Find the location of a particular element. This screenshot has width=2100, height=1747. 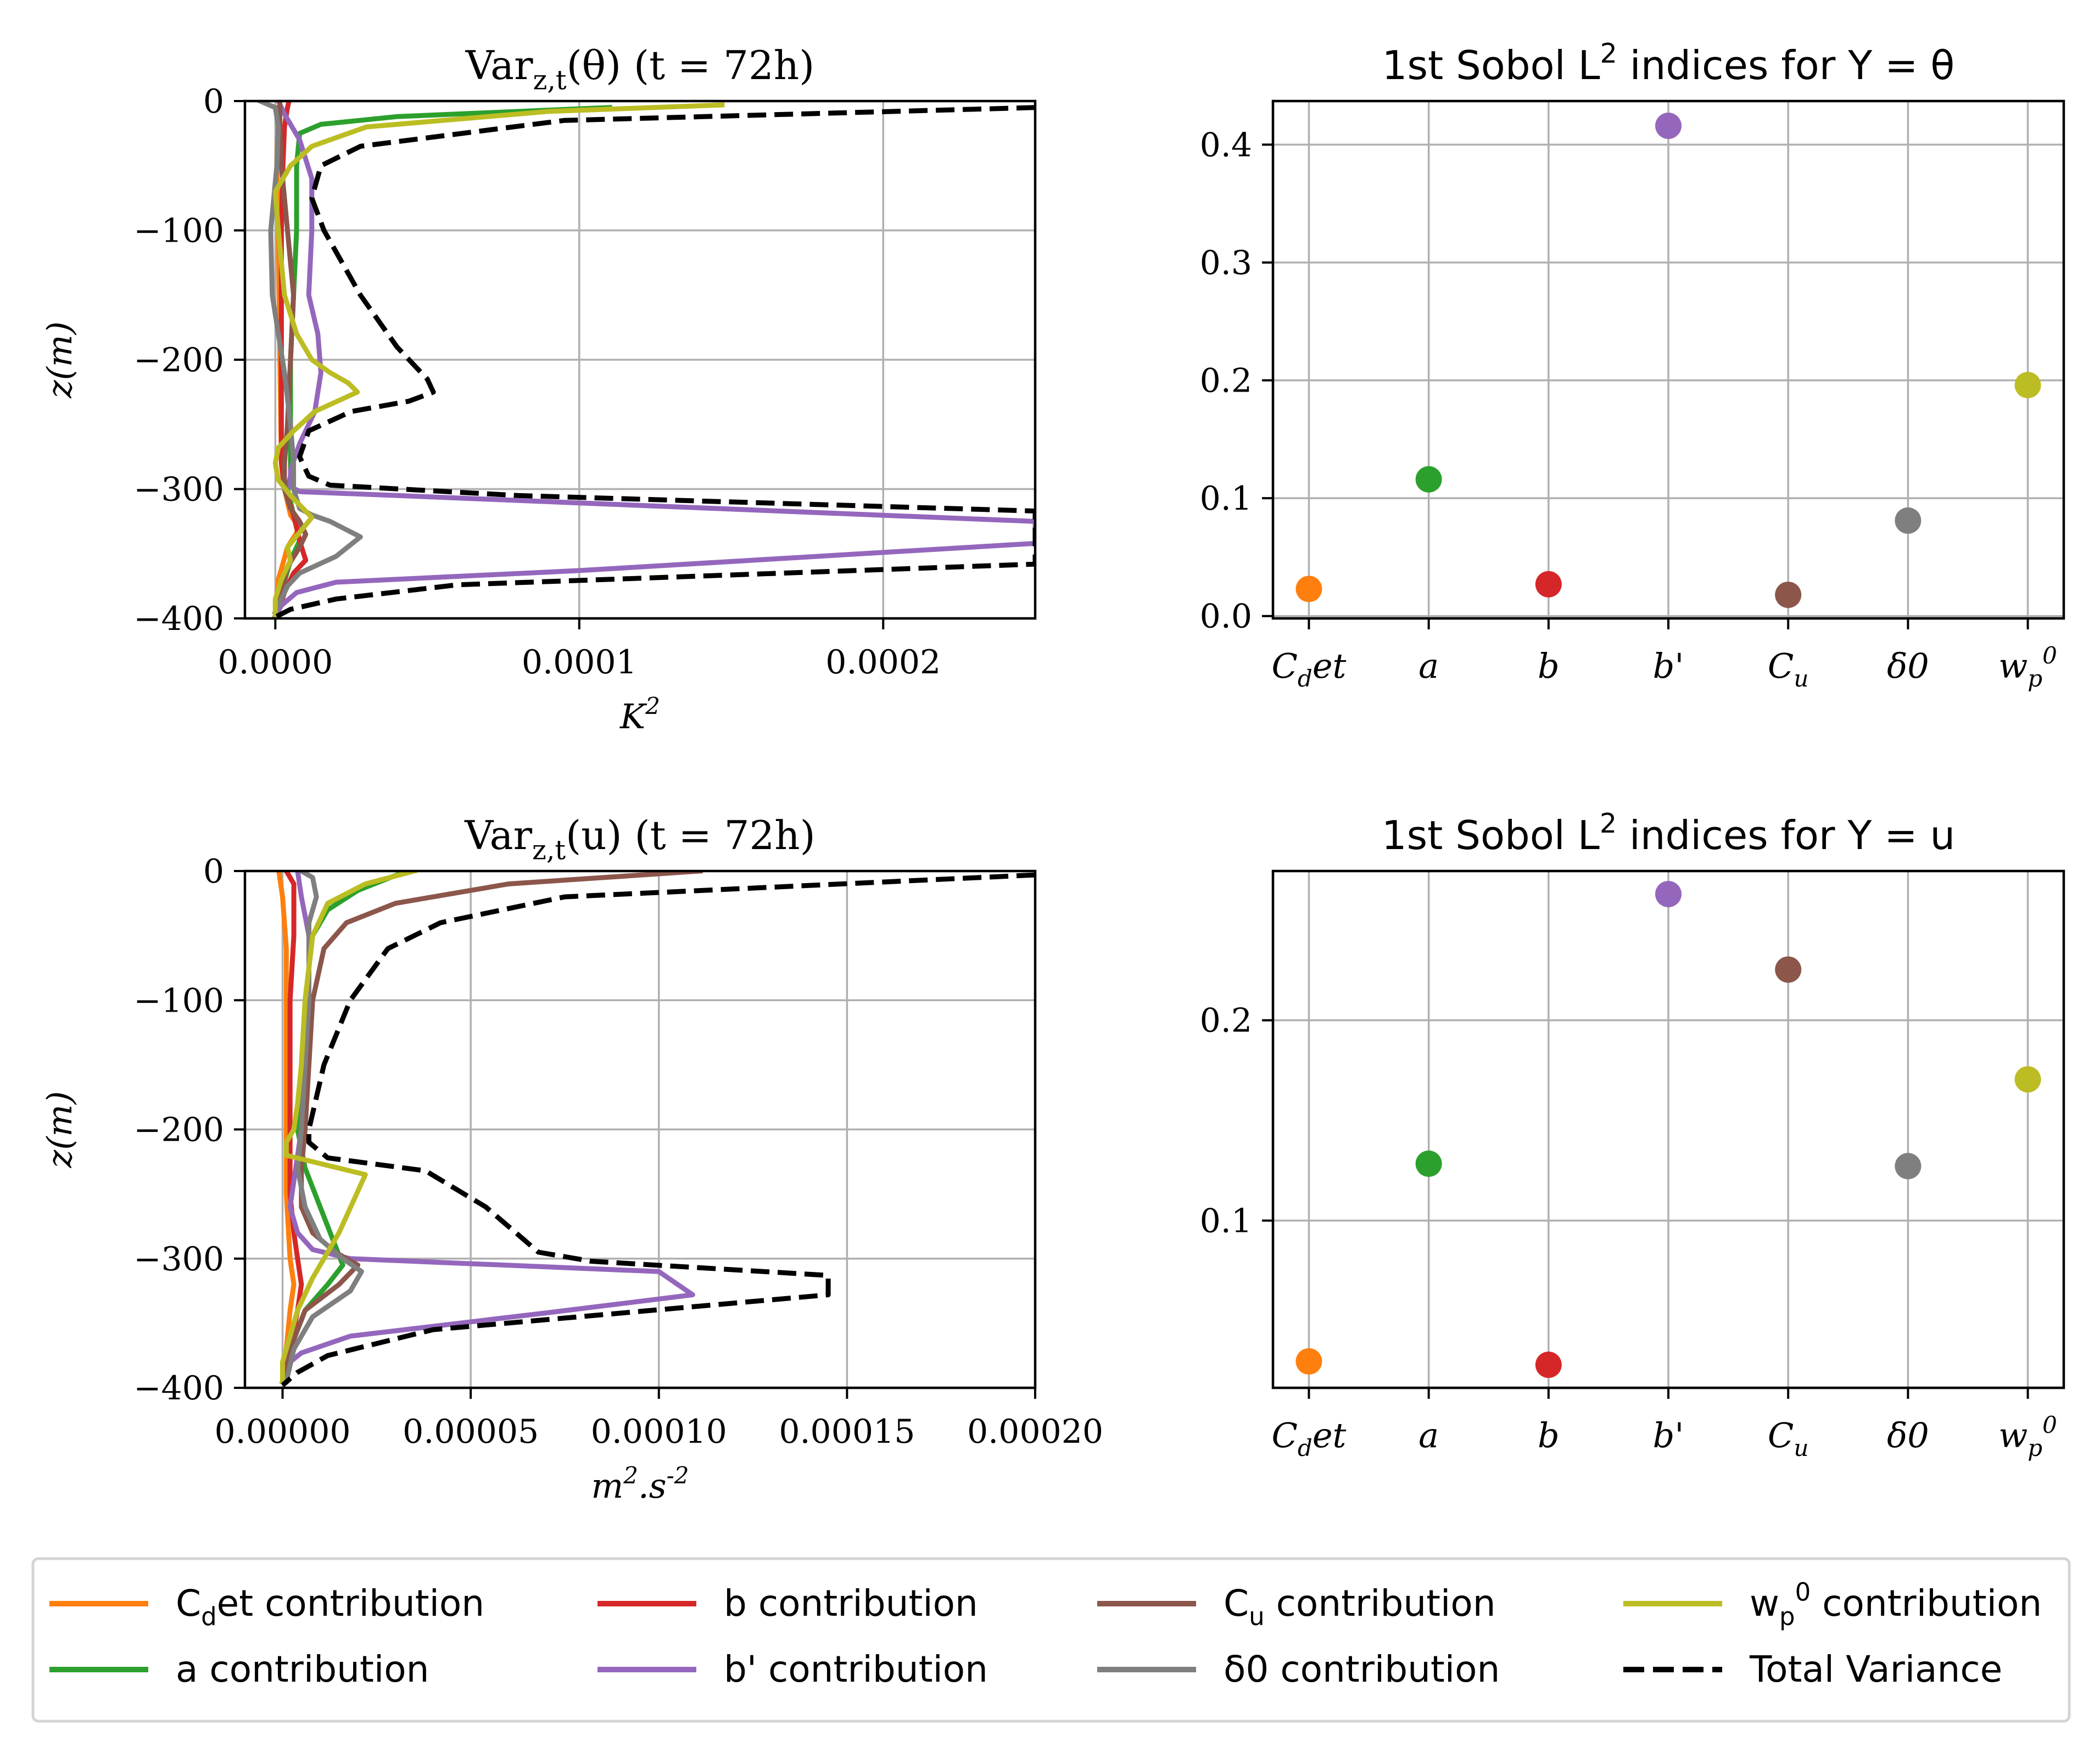

ticks: Cd​et a b b' Cu​ δ0 wp​0​ 0.1 0.2 is located at coordinates (1628, 1231).